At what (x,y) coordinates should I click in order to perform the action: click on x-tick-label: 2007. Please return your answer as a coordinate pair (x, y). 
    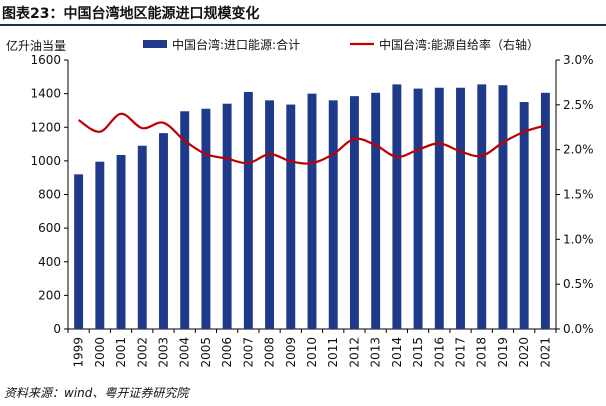
    Looking at the image, I should click on (248, 352).